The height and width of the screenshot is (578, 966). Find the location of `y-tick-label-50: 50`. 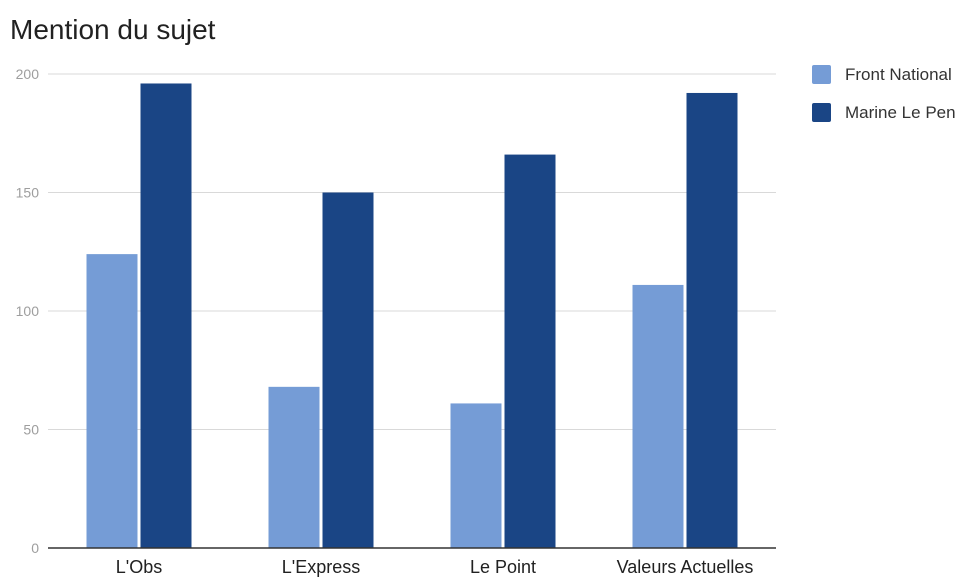

y-tick-label-50: 50 is located at coordinates (31, 430).